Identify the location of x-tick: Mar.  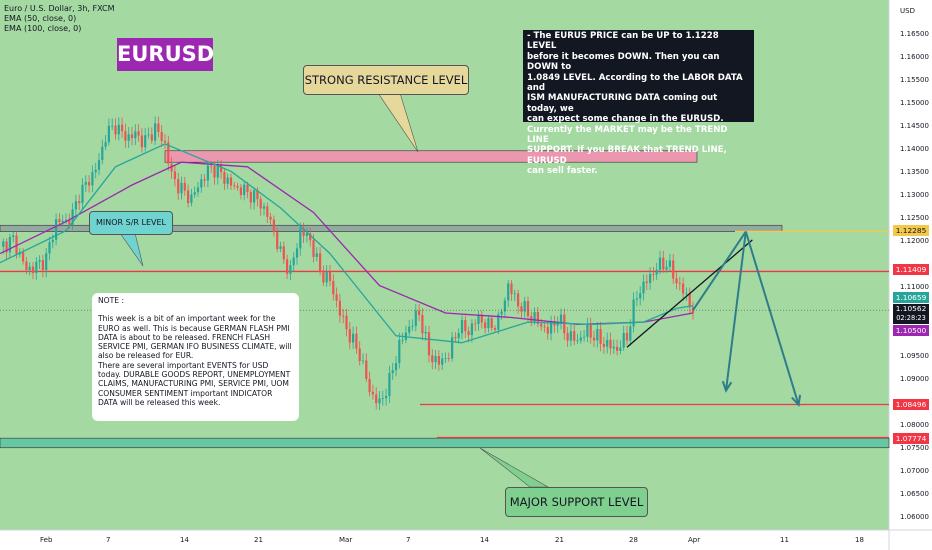
(346, 540).